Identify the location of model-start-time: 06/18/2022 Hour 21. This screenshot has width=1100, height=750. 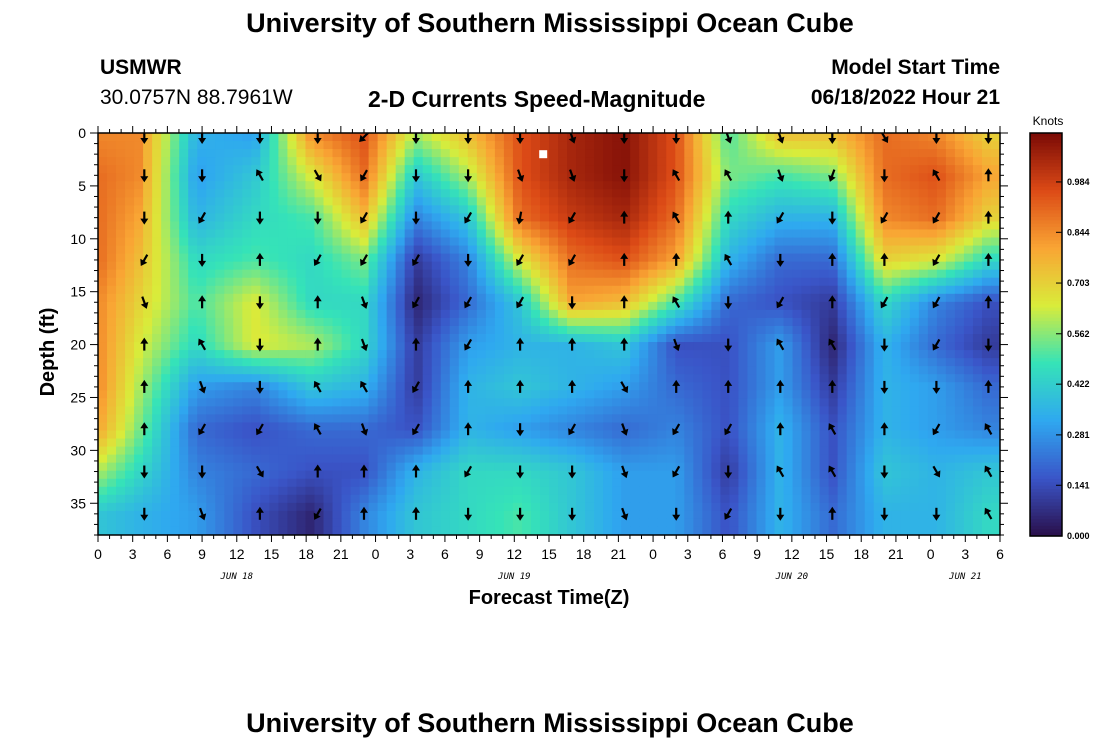
(905, 97).